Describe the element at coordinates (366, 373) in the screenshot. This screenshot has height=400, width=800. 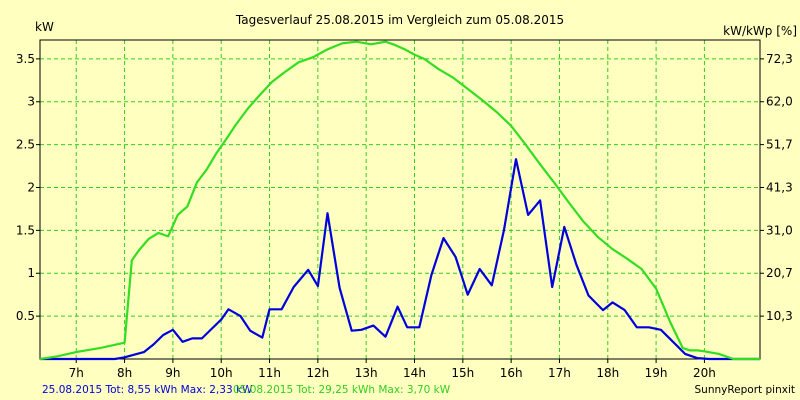
I see `x-tick-label-6: 13h` at that location.